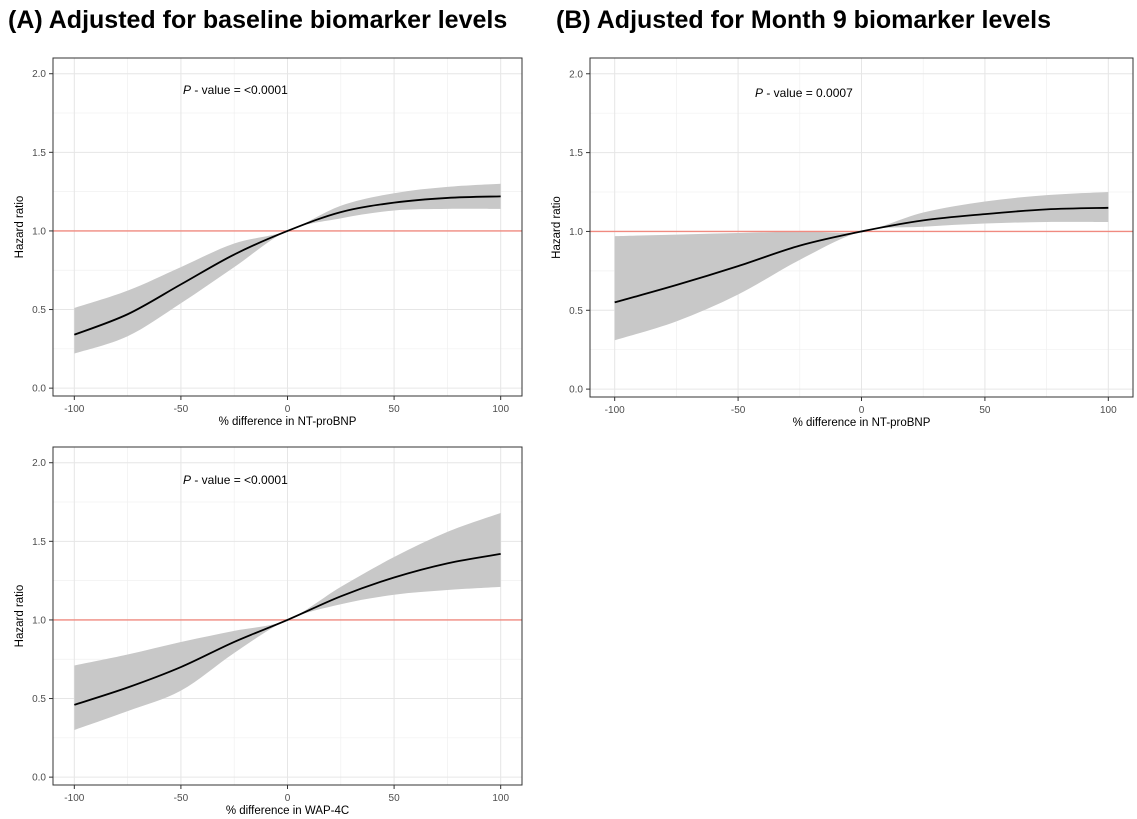 This screenshot has width=1137, height=819. Describe the element at coordinates (287, 811) in the screenshot. I see `x-axis-label: % difference in WAP-4C` at that location.